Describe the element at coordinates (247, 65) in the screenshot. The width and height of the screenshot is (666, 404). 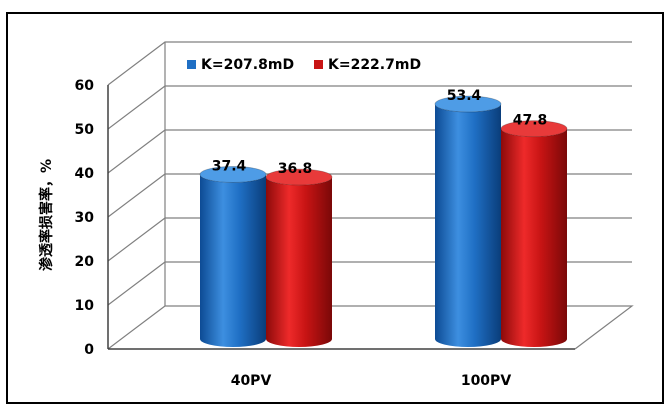
I see `legend-label: K=207.8mD` at that location.